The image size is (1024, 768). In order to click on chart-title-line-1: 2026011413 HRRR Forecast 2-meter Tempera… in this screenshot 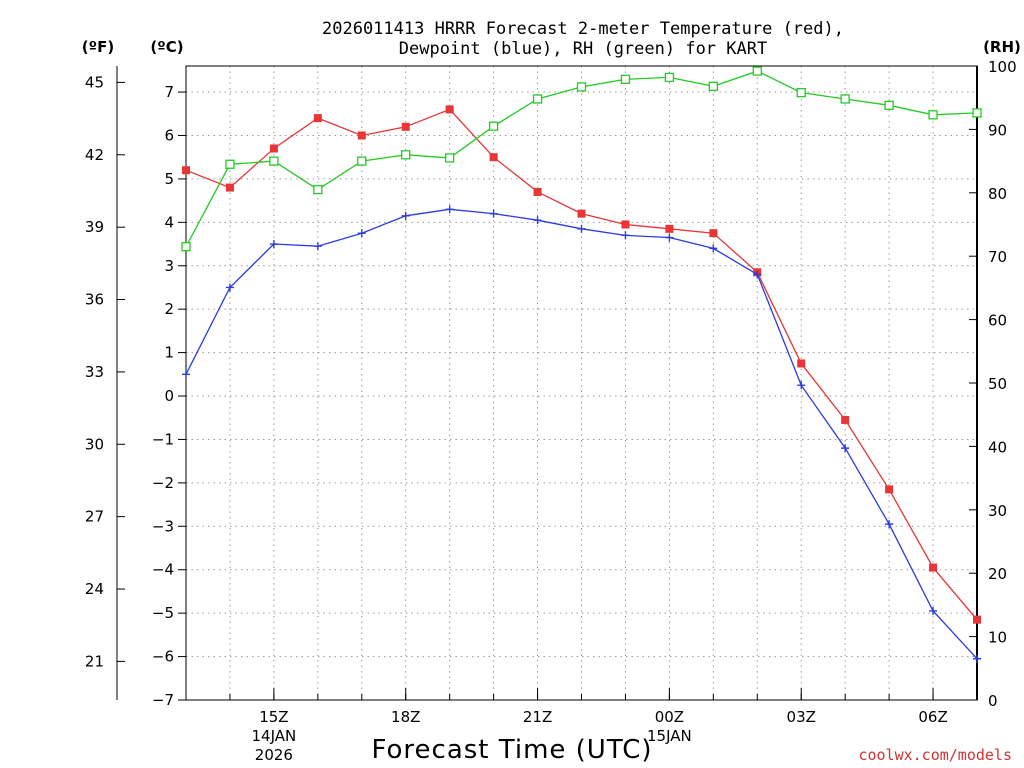, I will do `click(583, 29)`.